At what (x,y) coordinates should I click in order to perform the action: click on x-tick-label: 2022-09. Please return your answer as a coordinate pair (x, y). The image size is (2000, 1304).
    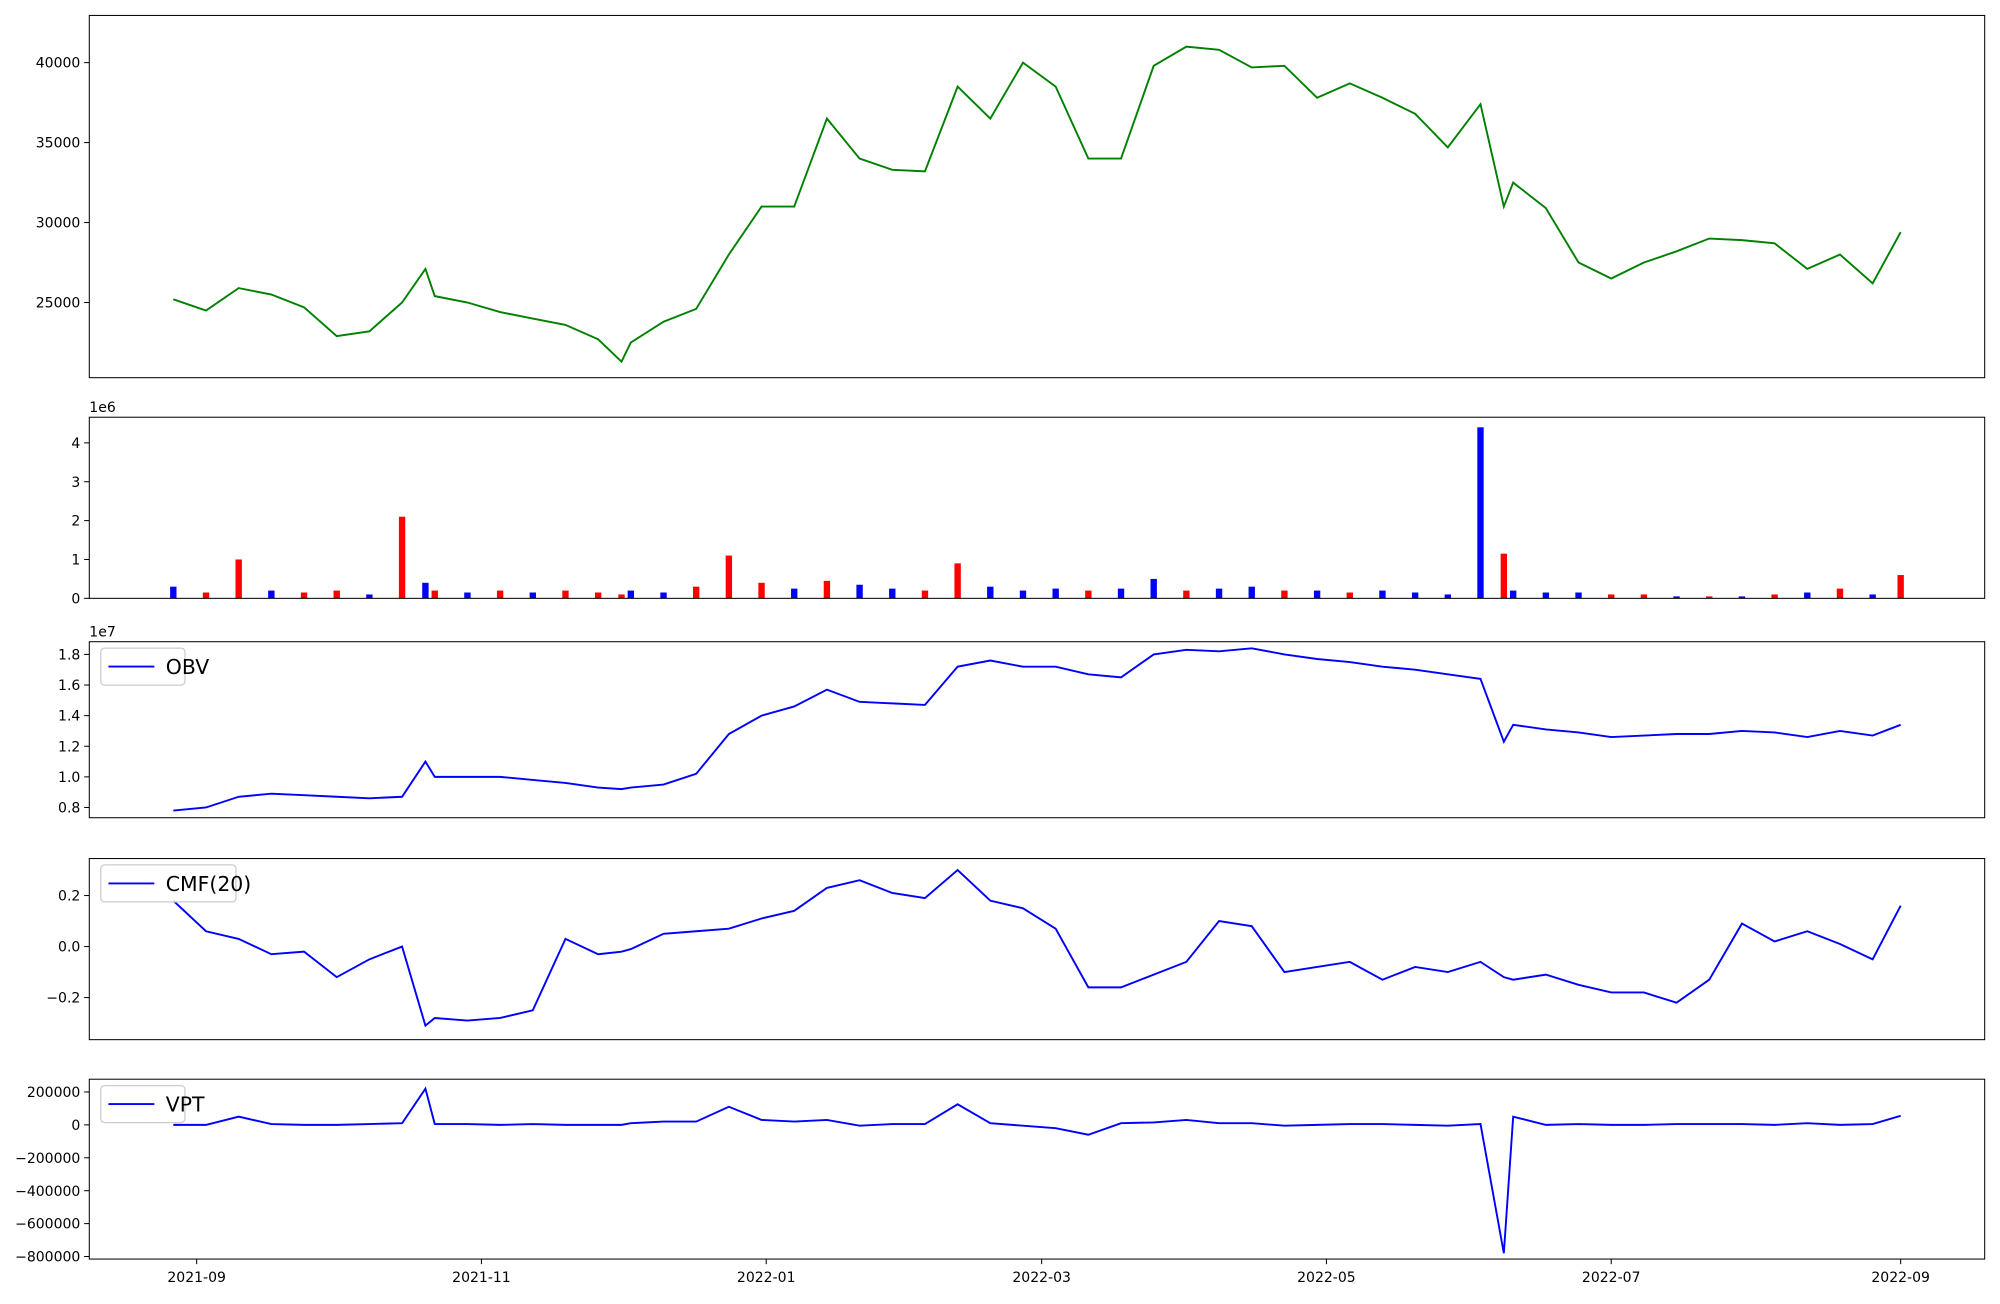
    Looking at the image, I should click on (1900, 1278).